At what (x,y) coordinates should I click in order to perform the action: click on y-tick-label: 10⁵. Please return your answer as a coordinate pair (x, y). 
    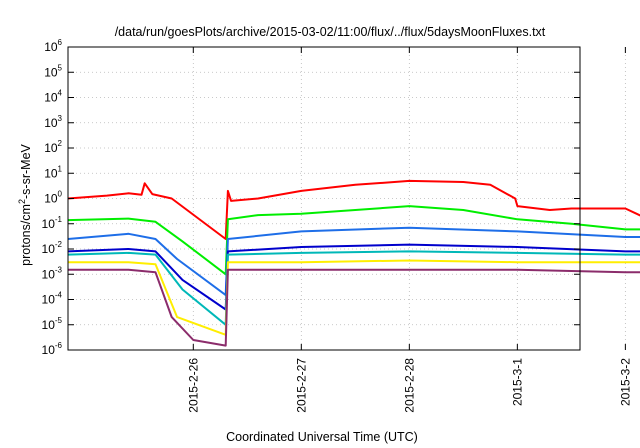
    Looking at the image, I should click on (53, 71).